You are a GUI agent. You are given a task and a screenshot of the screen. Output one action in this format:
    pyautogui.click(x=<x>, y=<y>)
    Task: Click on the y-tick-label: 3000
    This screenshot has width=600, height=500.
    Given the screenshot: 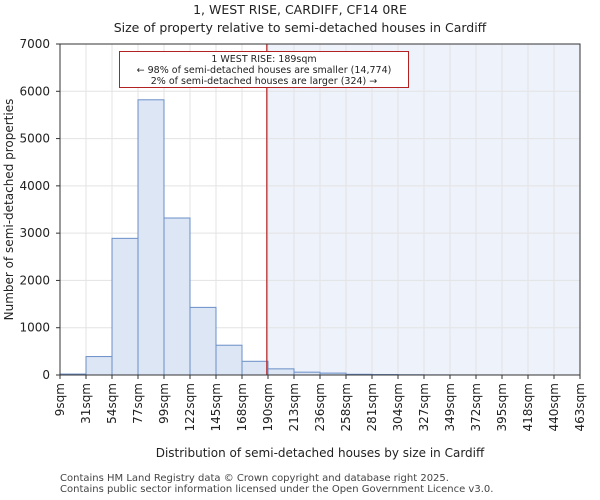 What is the action you would take?
    pyautogui.click(x=34, y=233)
    